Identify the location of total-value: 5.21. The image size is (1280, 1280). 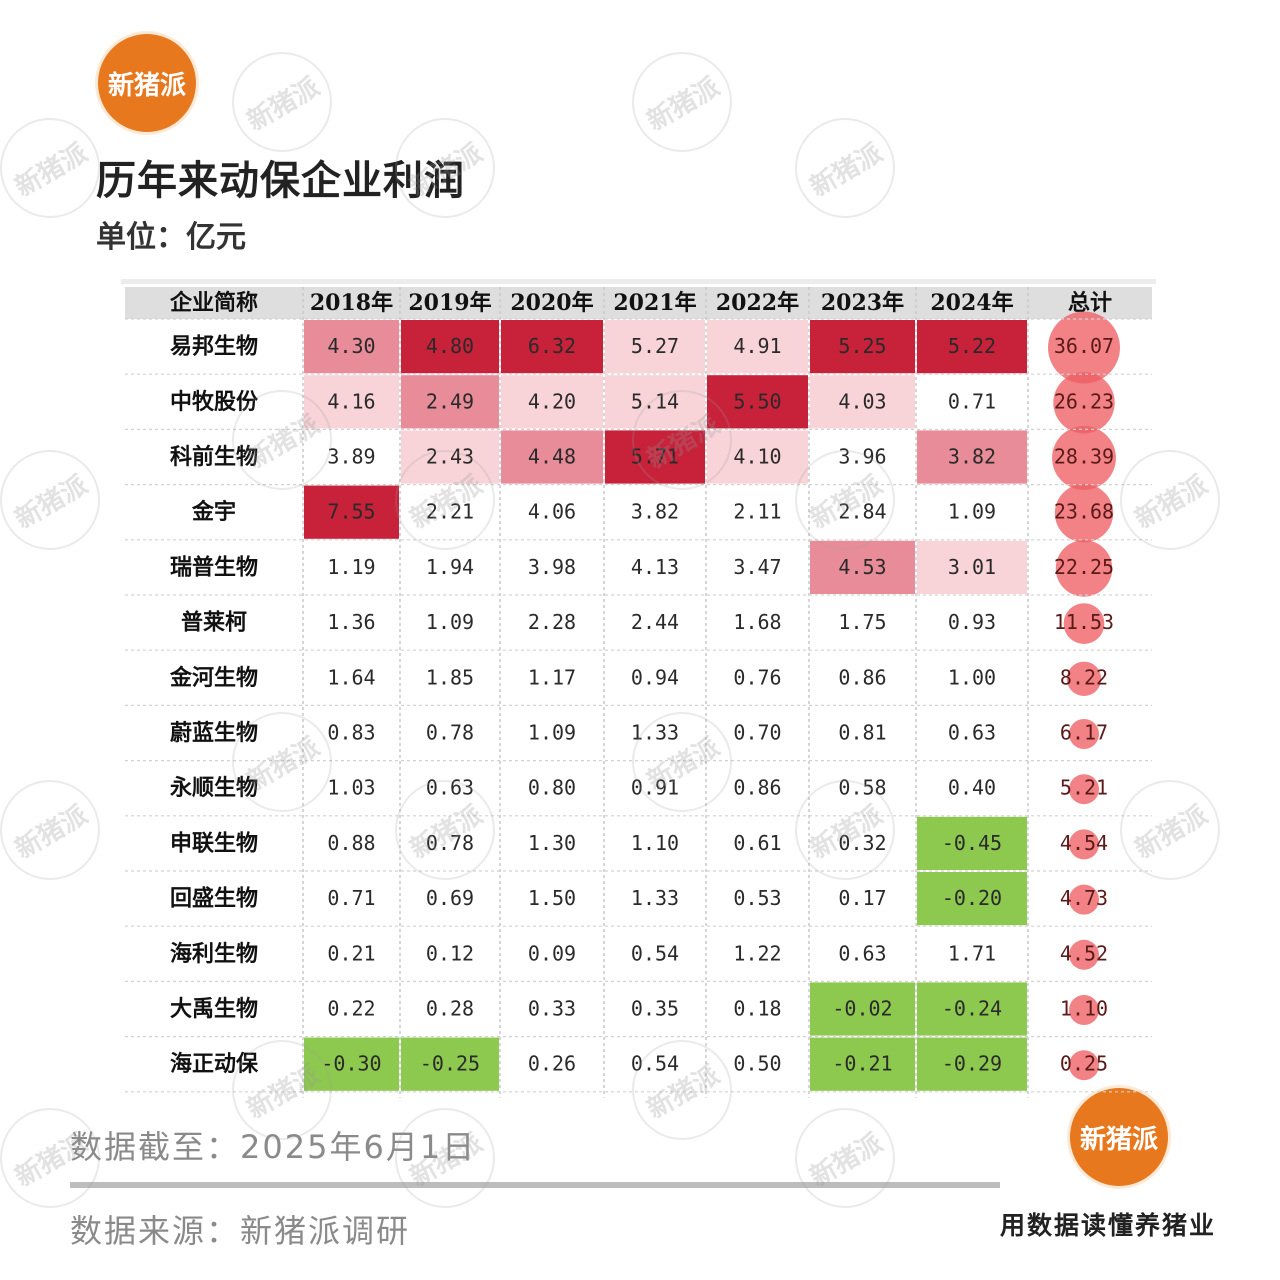
(1084, 788).